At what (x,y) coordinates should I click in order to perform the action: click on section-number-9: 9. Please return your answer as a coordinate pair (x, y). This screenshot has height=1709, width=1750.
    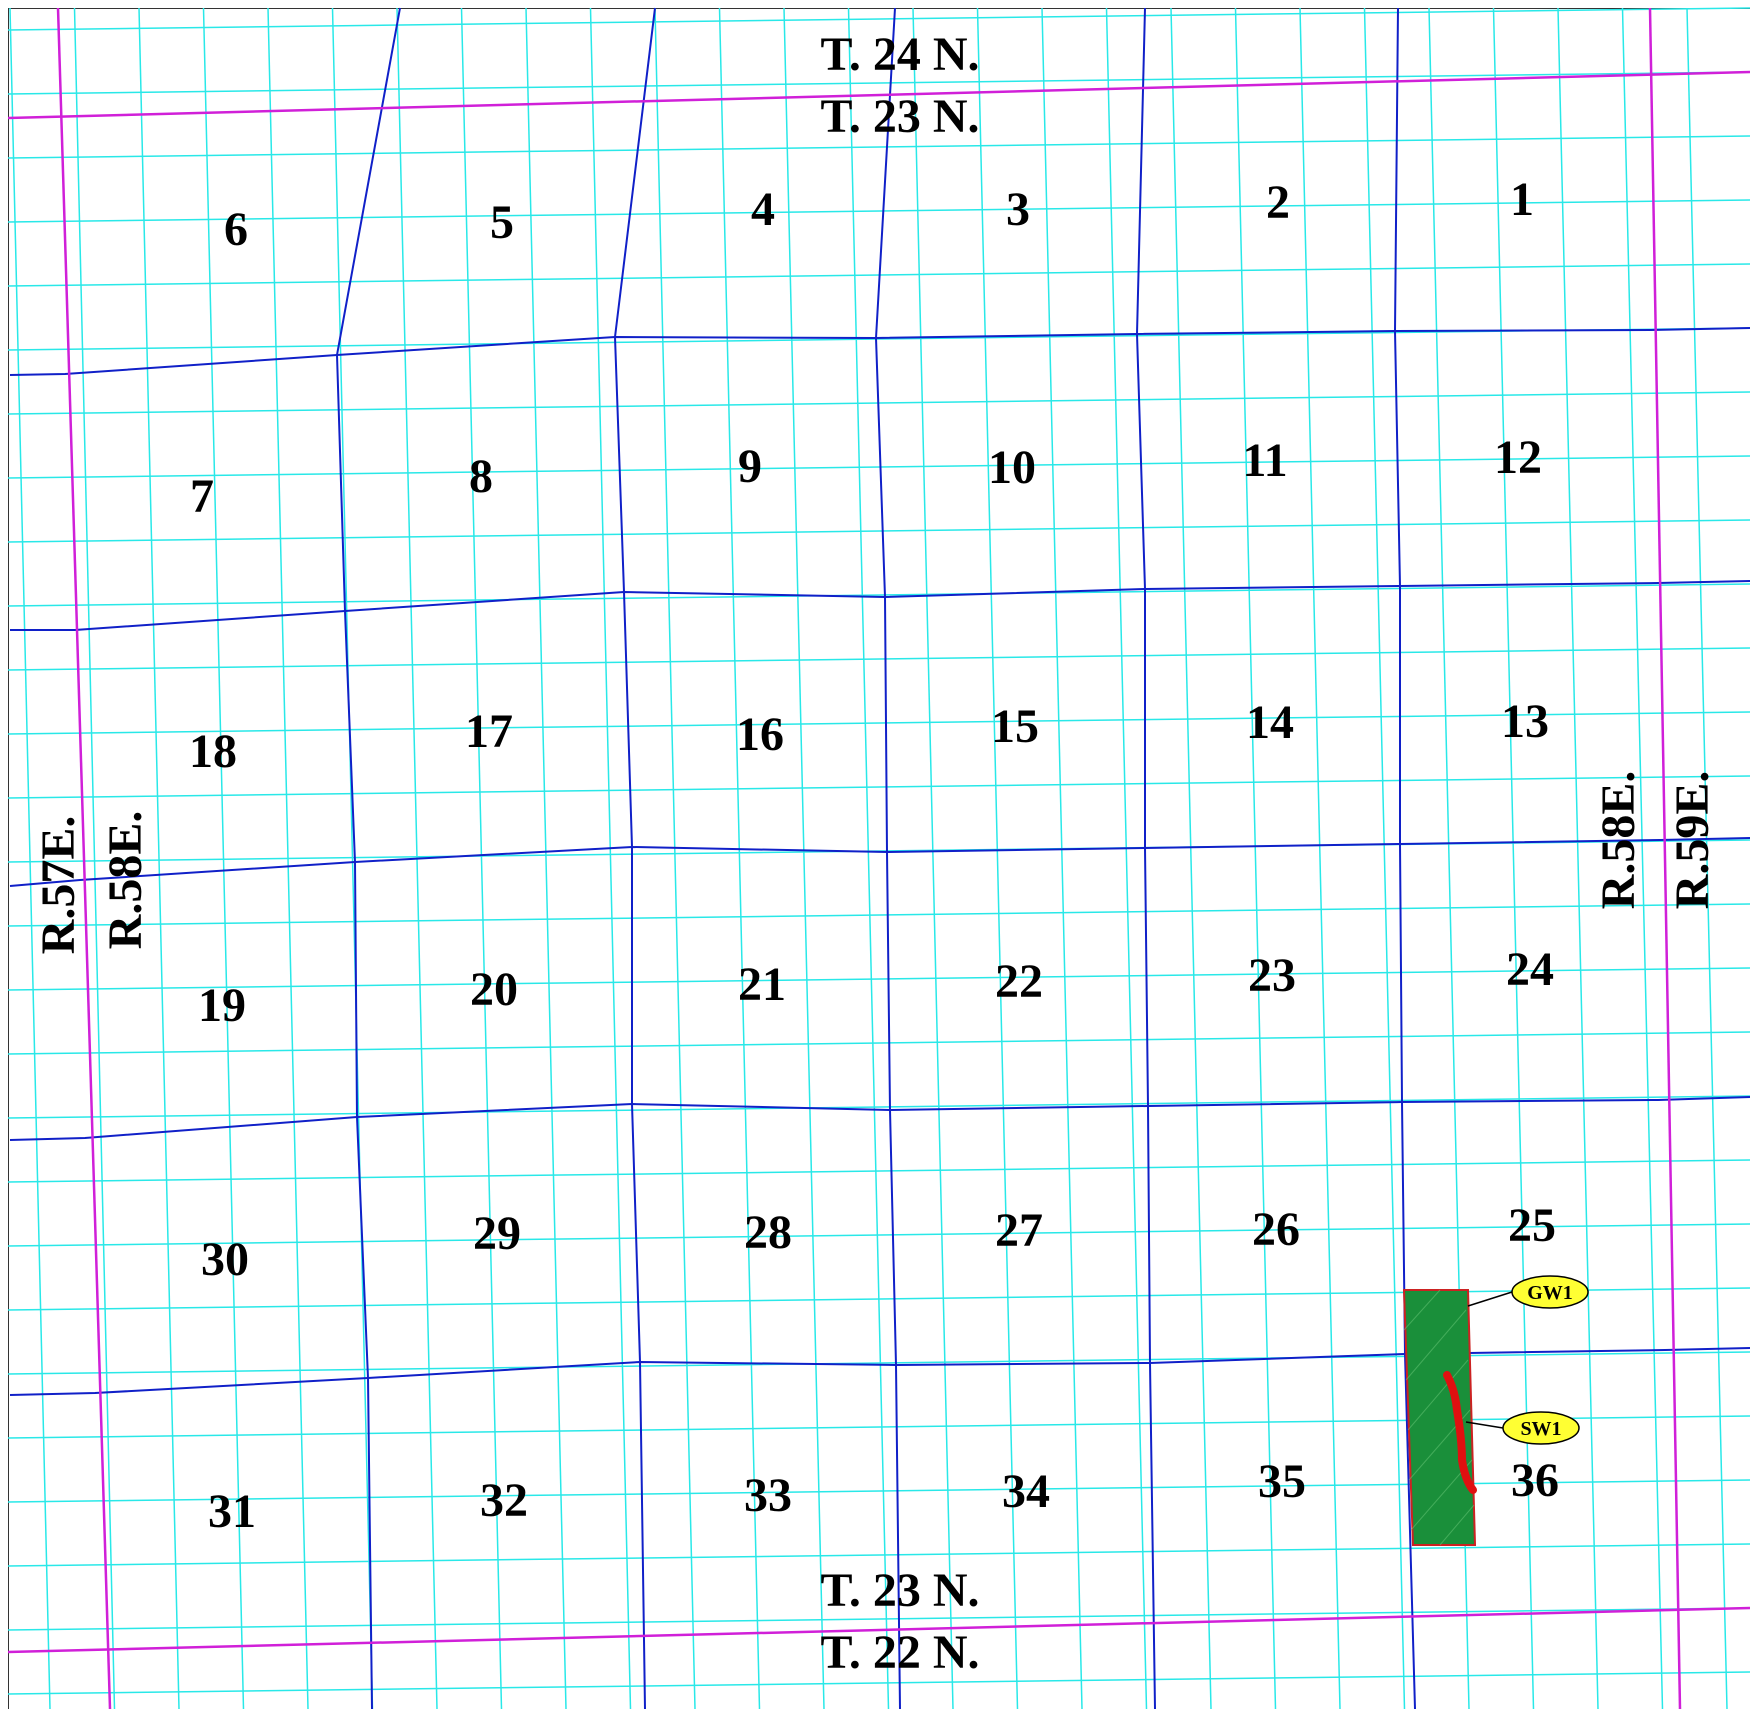
    Looking at the image, I should click on (750, 466).